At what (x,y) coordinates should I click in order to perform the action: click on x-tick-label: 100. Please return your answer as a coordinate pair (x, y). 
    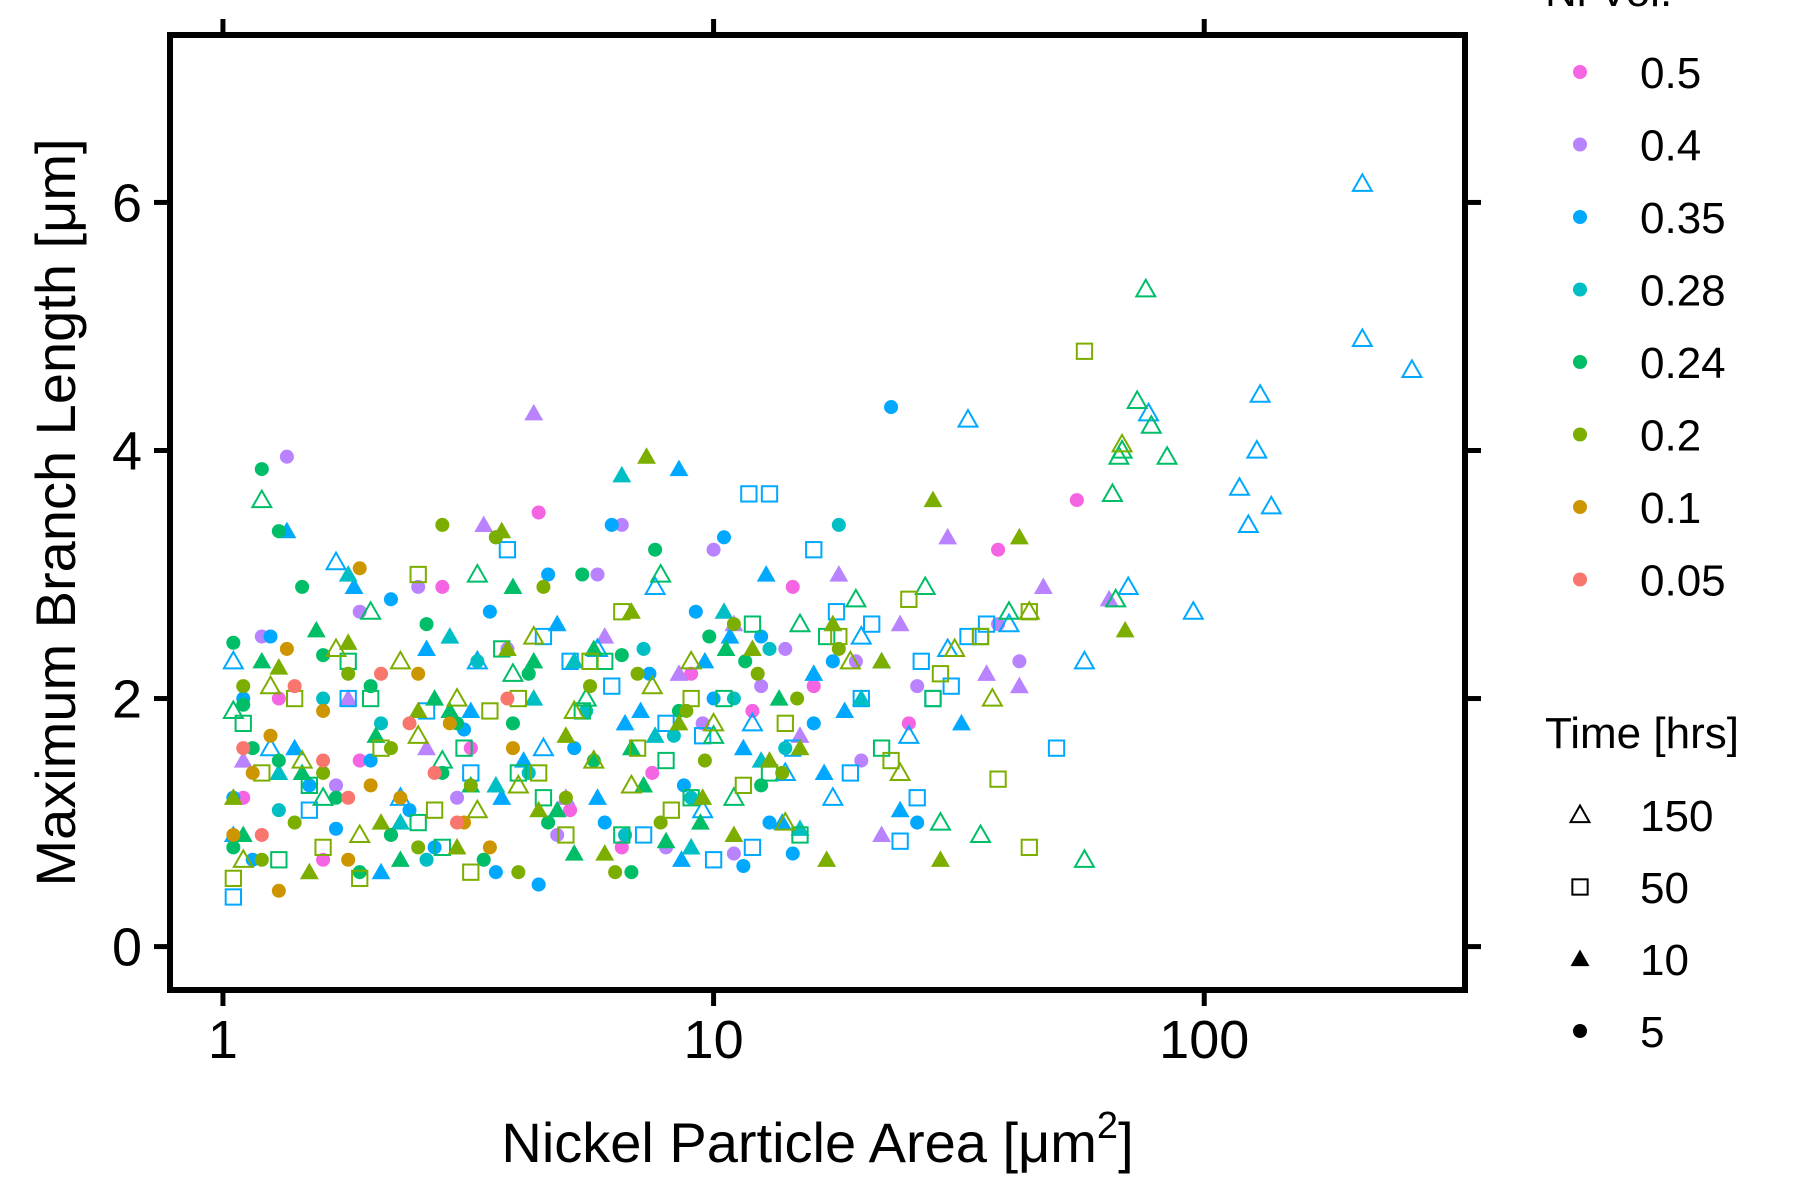
    Looking at the image, I should click on (1204, 1040).